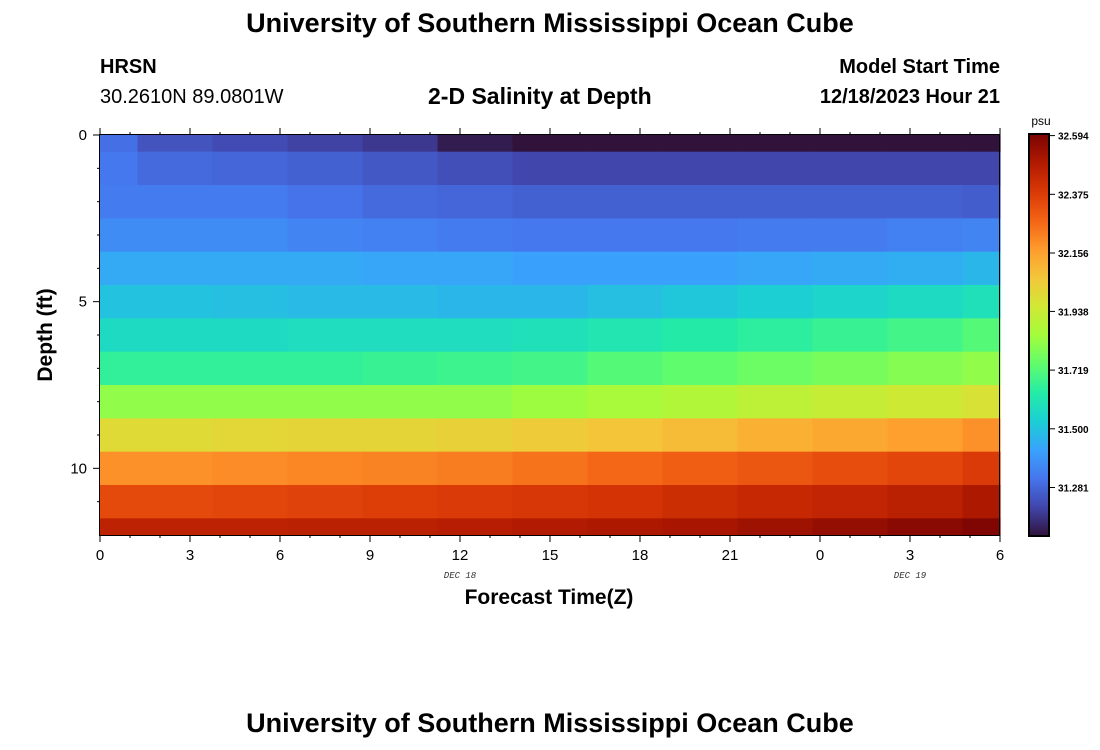 This screenshot has height=750, width=1100. What do you see at coordinates (1073, 371) in the screenshot?
I see `colorbar-tick-label: 31.719` at bounding box center [1073, 371].